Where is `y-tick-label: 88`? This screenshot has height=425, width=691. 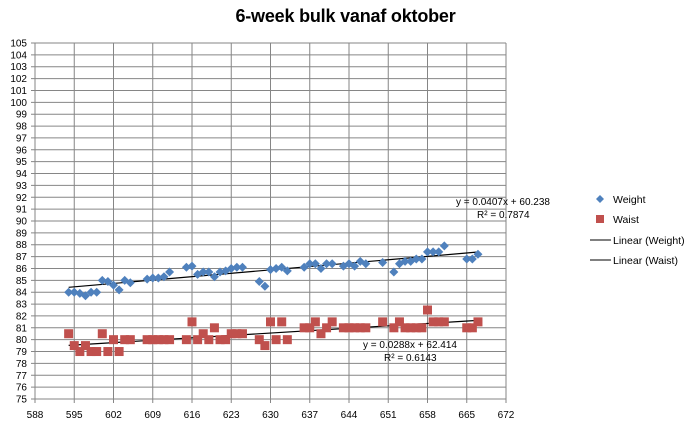 y-tick-label: 88 is located at coordinates (22, 245).